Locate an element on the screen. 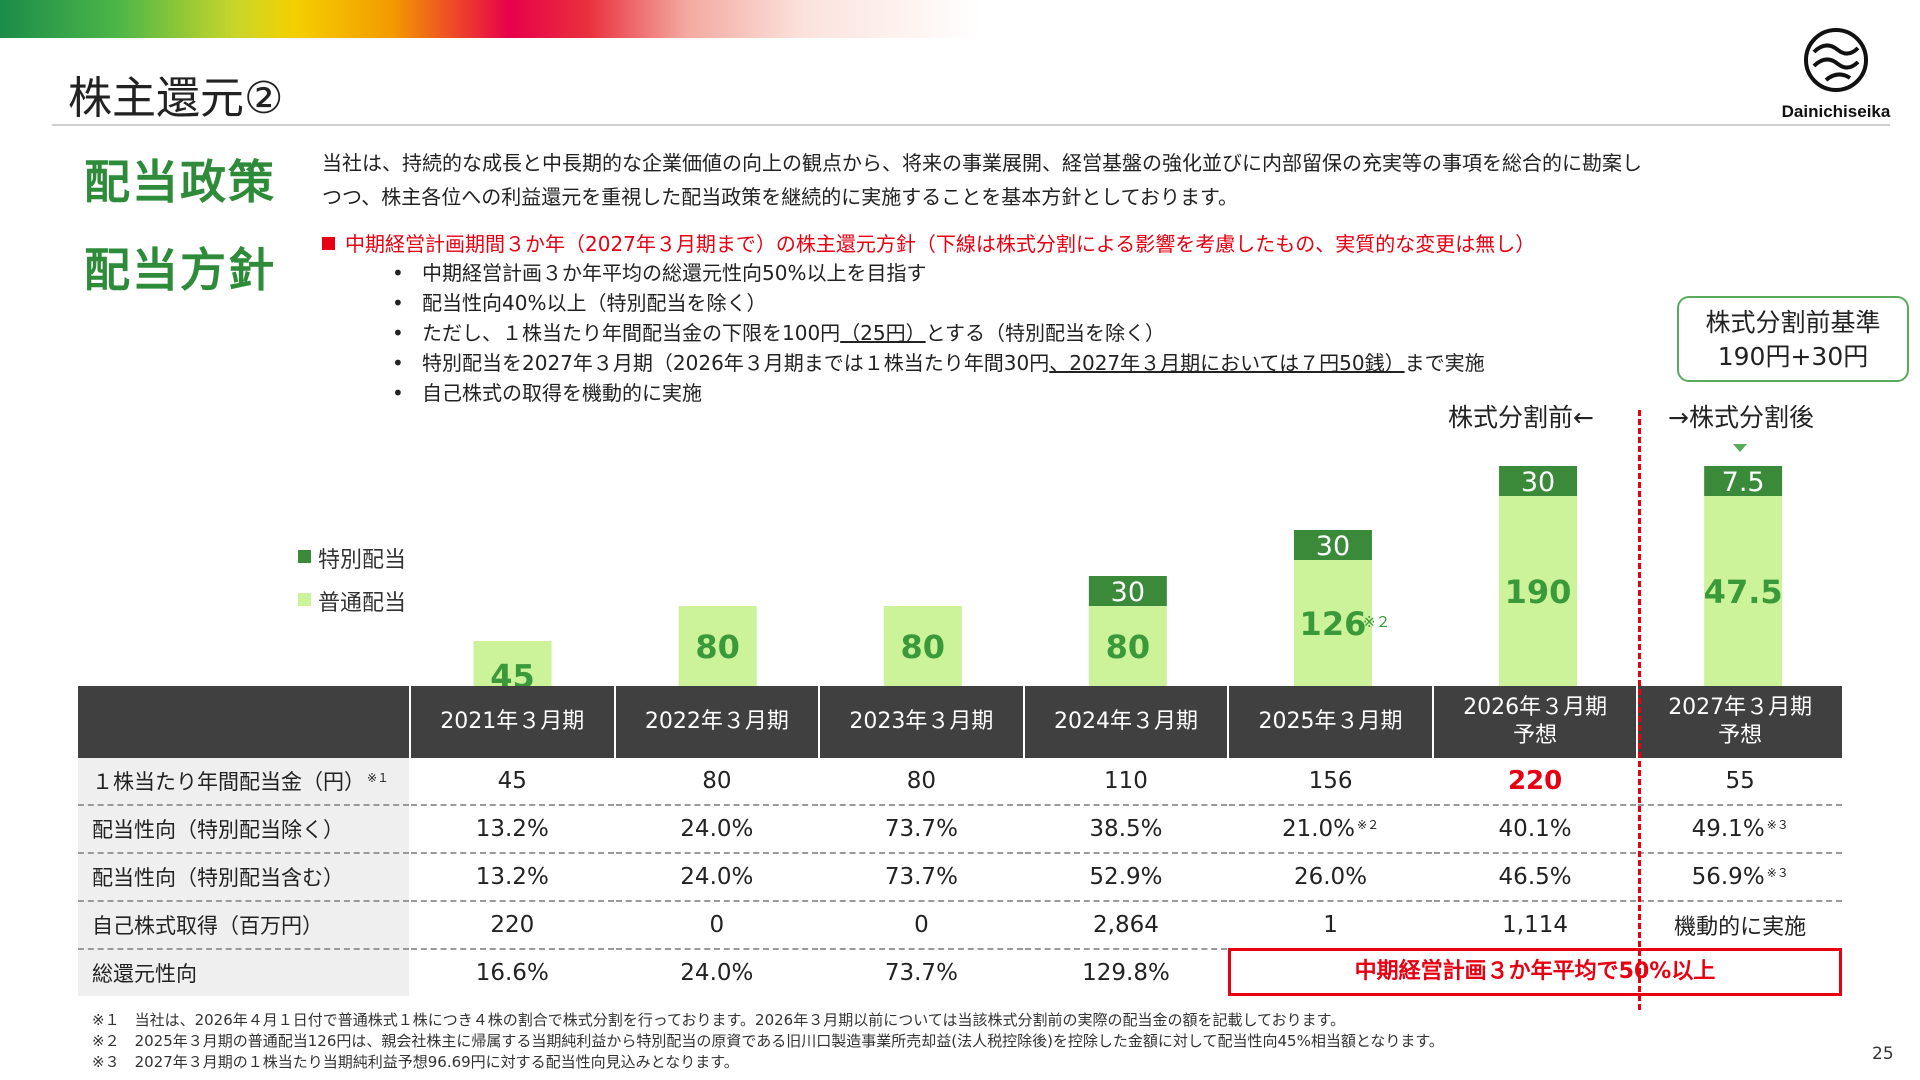 The image size is (1920, 1080). table-cell: 49.1% ※３ is located at coordinates (1739, 829).